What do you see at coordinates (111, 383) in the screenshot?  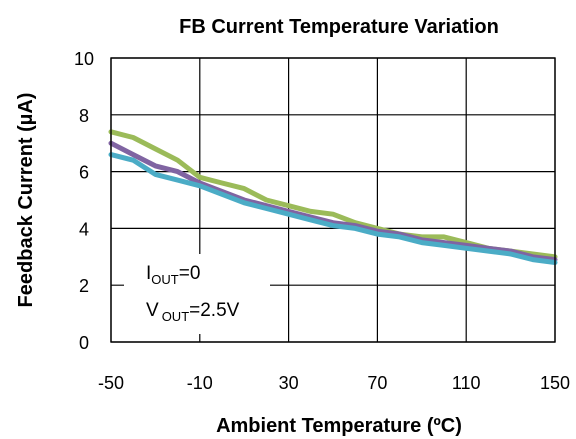 I see `x-tick-label-0: -50` at bounding box center [111, 383].